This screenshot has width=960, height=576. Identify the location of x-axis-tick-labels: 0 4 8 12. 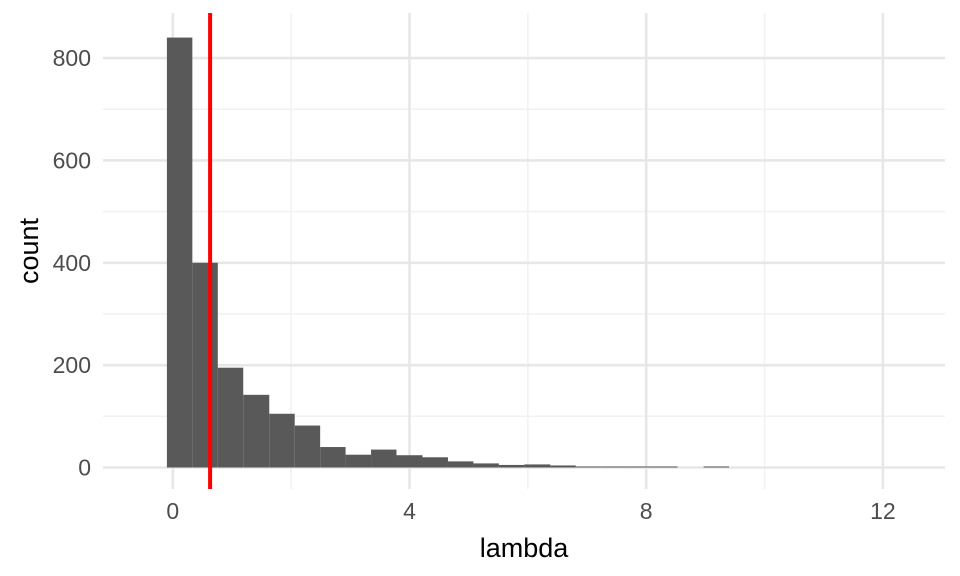
(530, 511).